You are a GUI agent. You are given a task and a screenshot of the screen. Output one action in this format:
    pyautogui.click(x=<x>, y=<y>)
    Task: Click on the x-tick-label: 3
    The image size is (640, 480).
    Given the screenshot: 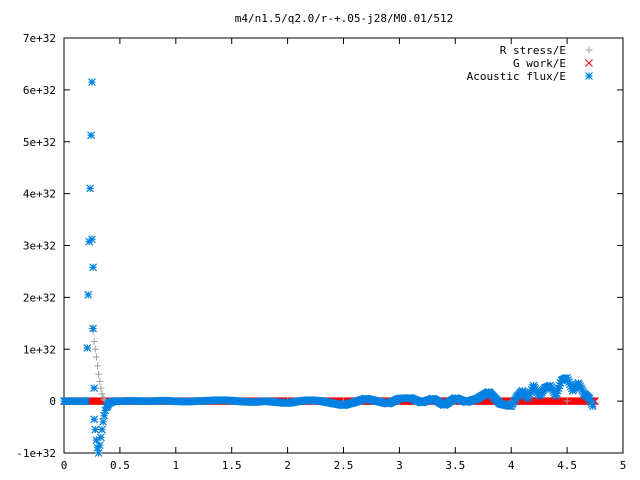 What is the action you would take?
    pyautogui.click(x=399, y=465)
    